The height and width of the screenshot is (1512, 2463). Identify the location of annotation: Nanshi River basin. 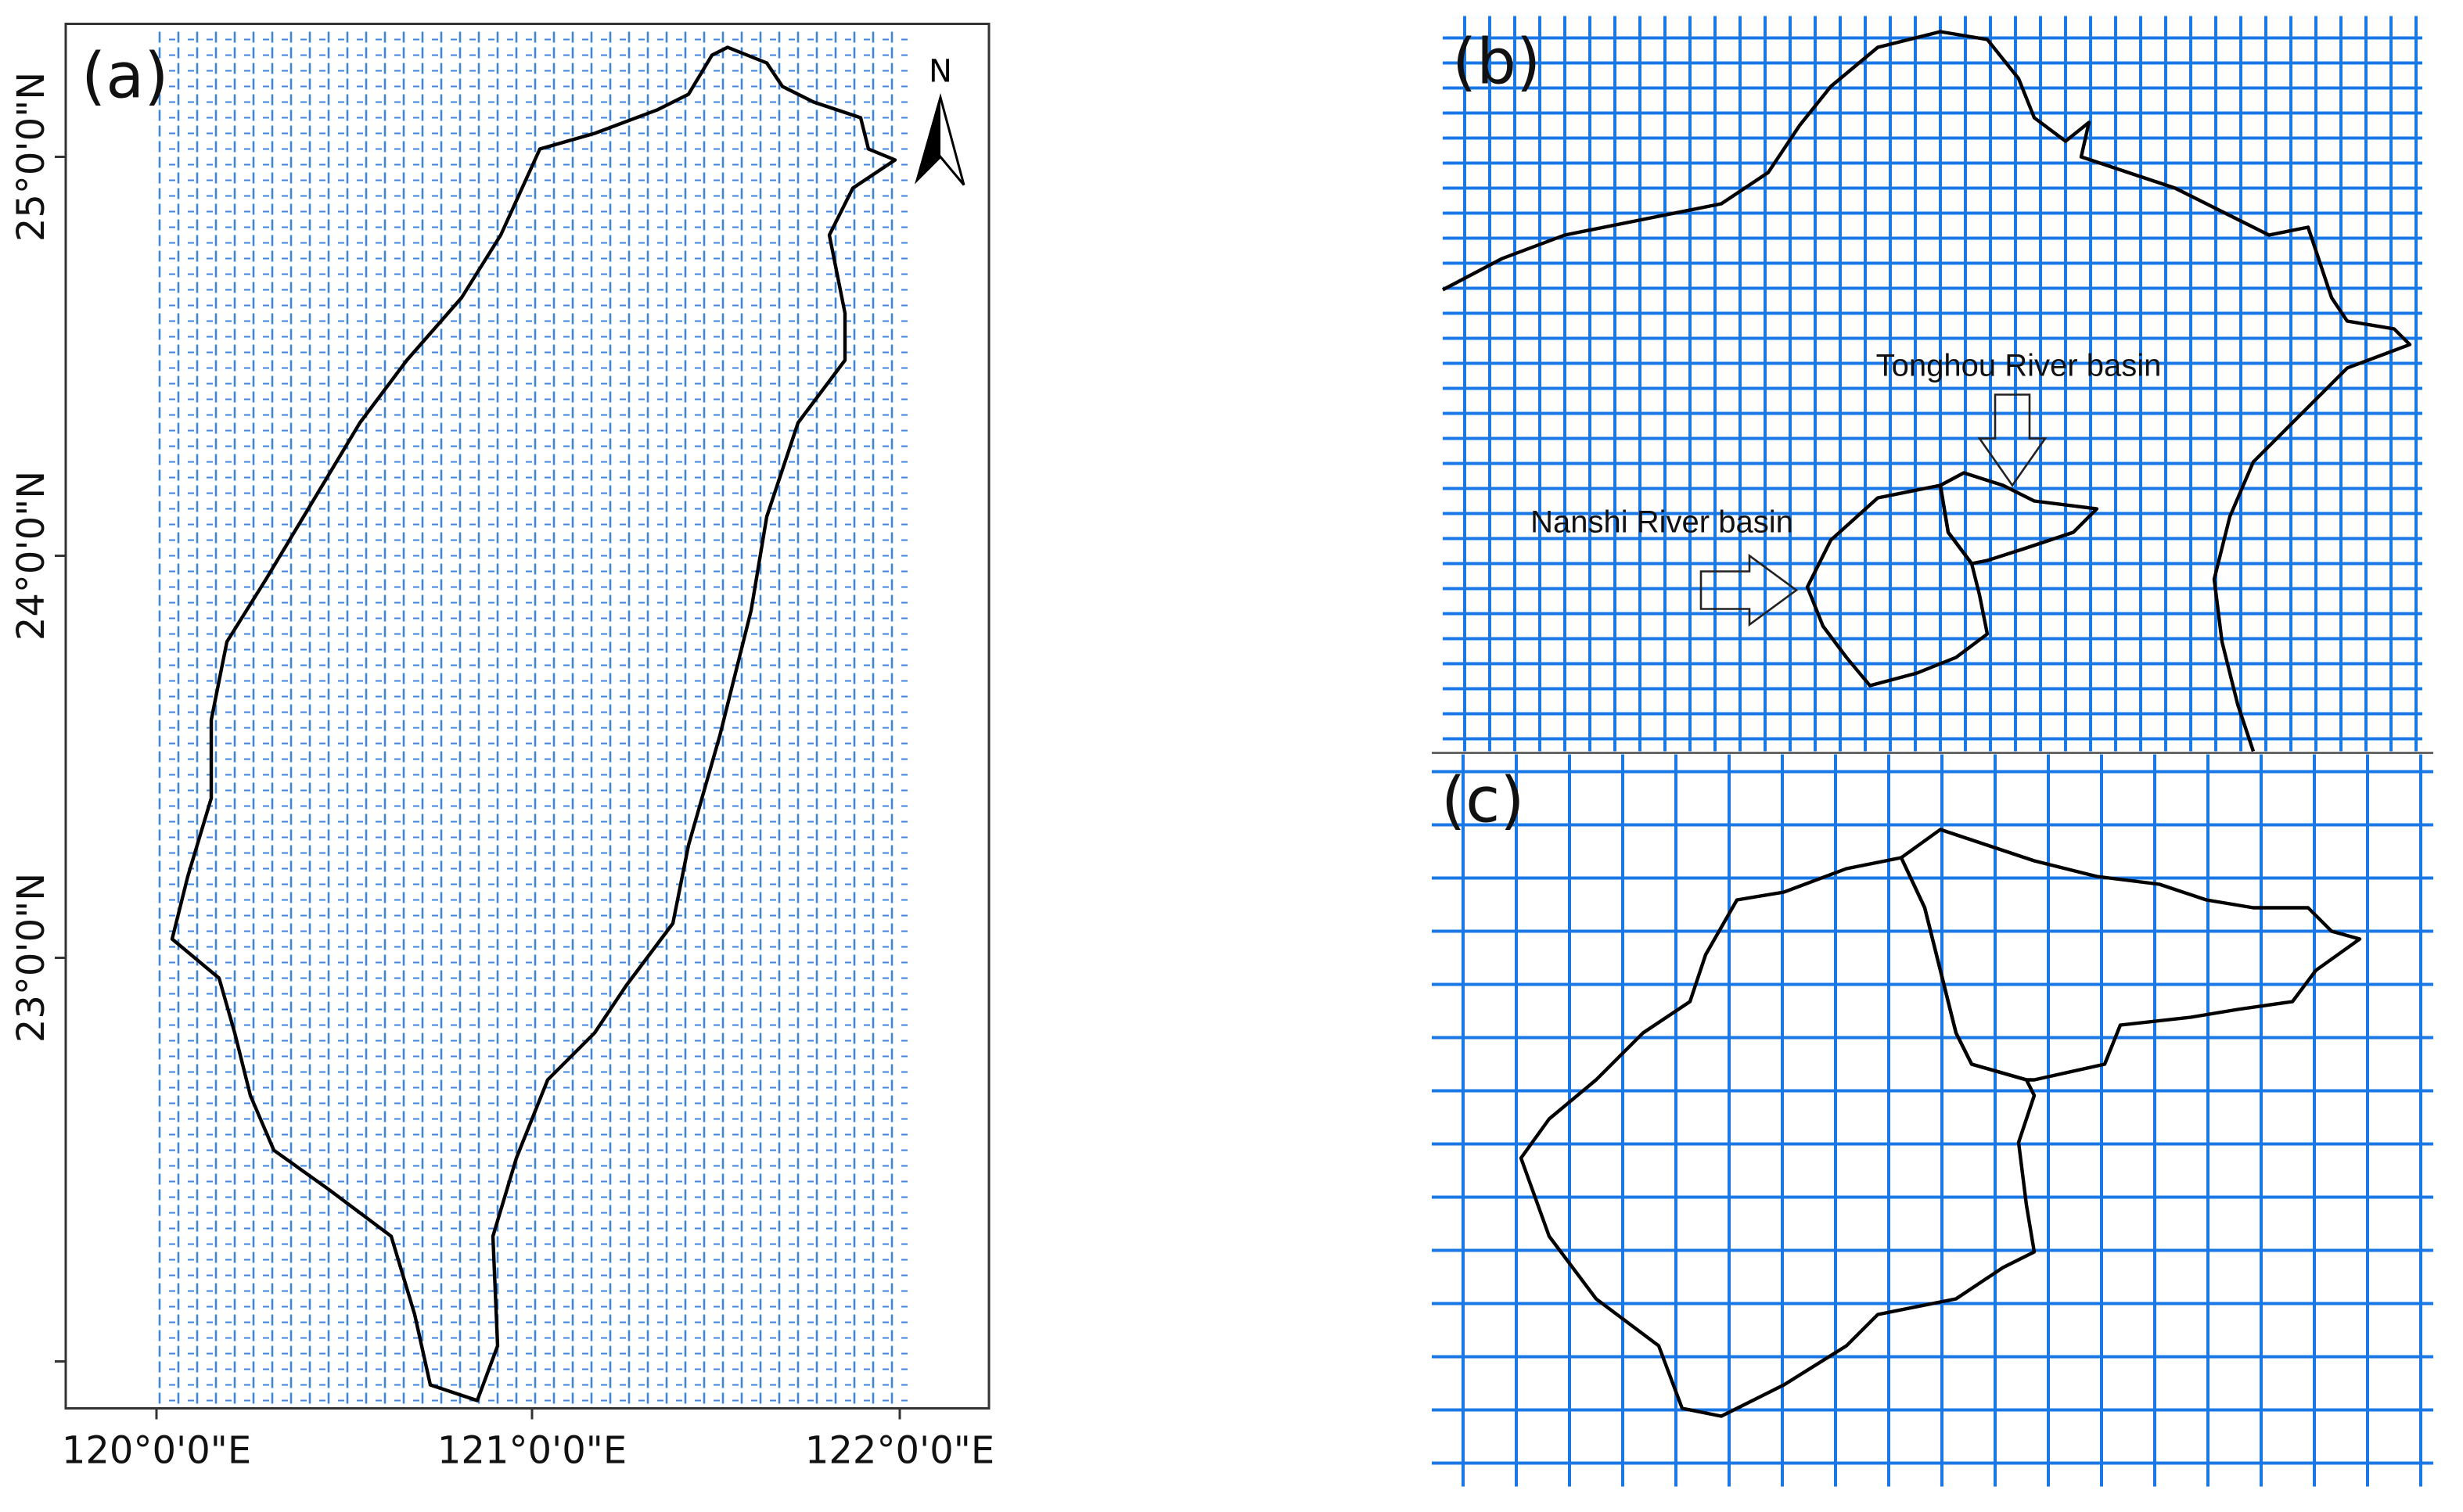
(1661, 522).